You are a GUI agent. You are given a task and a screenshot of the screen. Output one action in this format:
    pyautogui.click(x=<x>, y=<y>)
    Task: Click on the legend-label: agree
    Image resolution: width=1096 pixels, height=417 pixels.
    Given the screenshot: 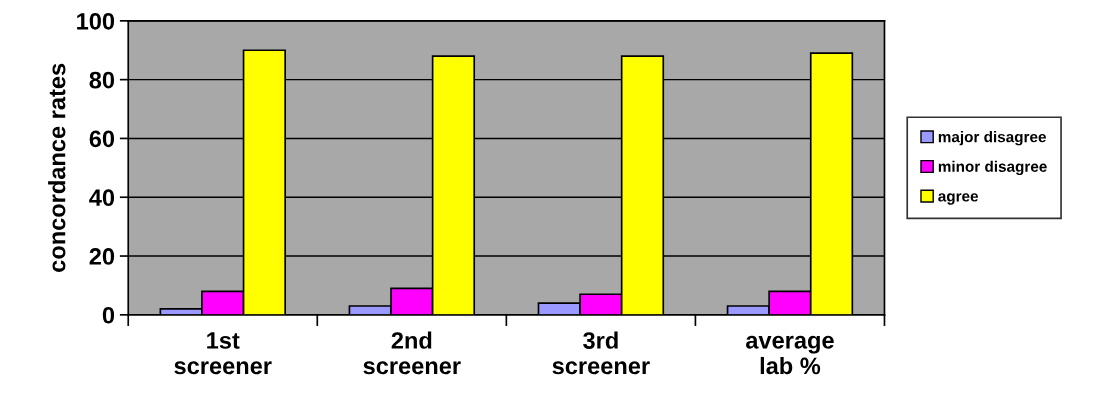 What is the action you would take?
    pyautogui.click(x=958, y=199)
    